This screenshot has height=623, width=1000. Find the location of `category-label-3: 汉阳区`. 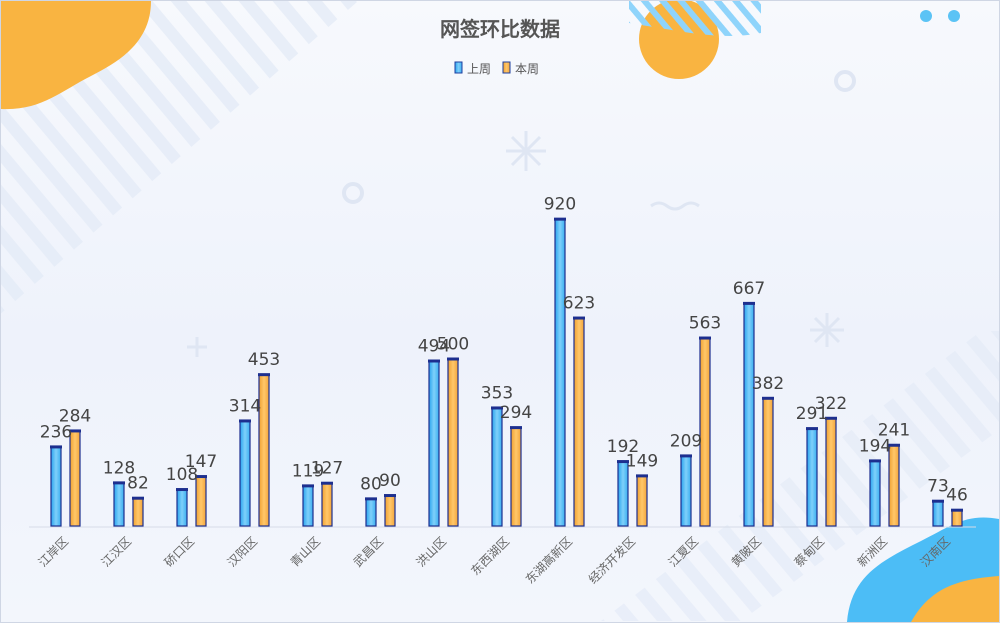

category-label-3: 汉阳区 is located at coordinates (242, 551).